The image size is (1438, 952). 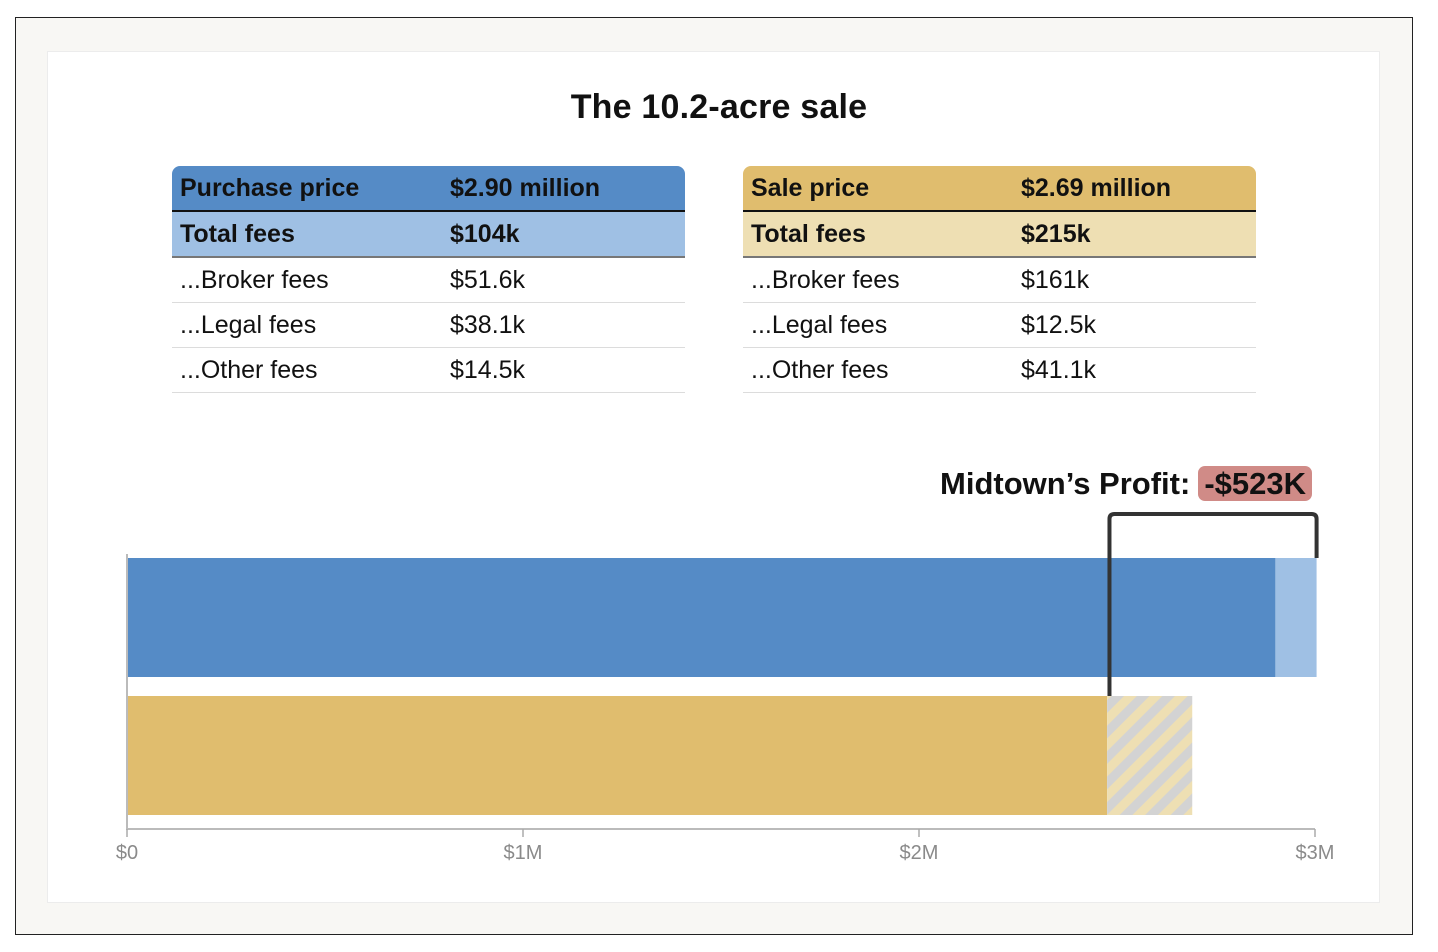 What do you see at coordinates (127, 853) in the screenshot?
I see `x-tick-label: $0` at bounding box center [127, 853].